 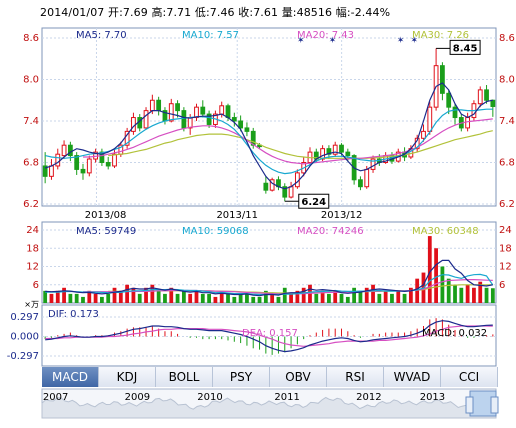 I want to click on tab-boll: BOLL, so click(x=184, y=377).